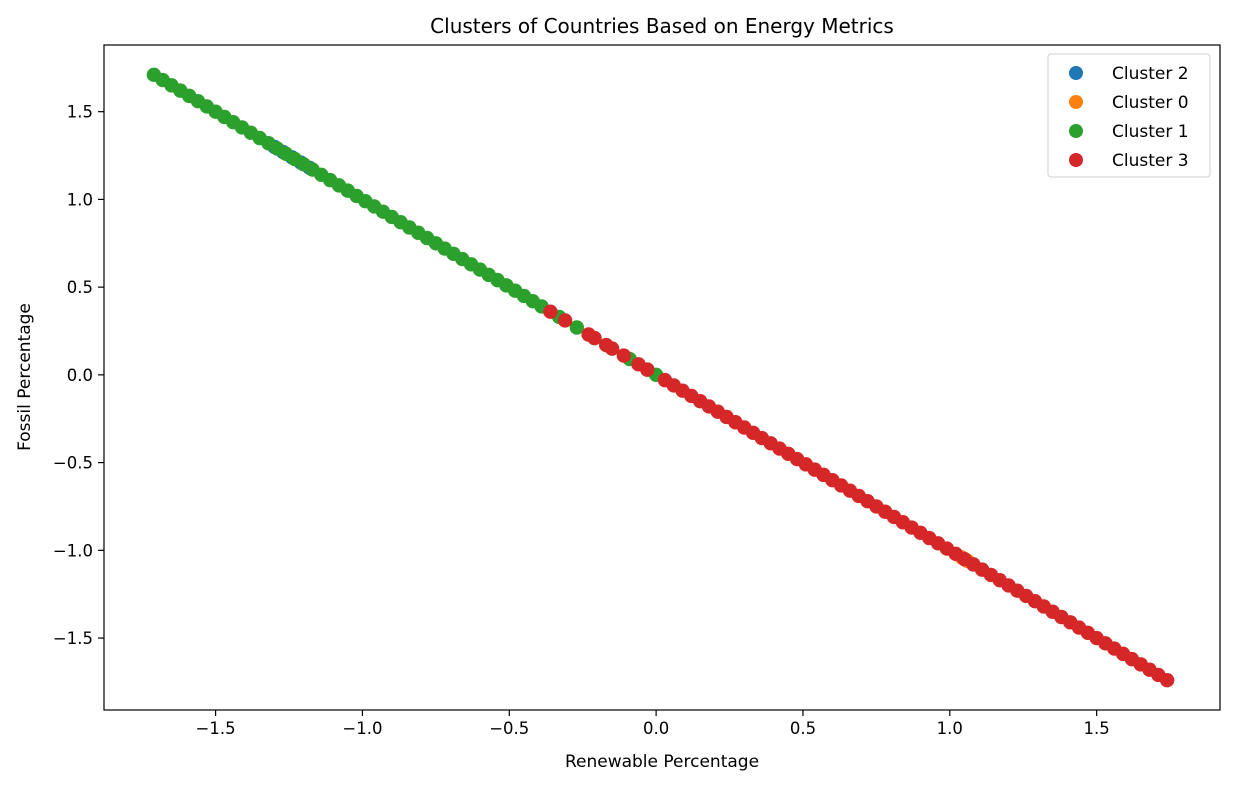 This screenshot has width=1234, height=785. I want to click on x-tick-label: 0.0, so click(656, 728).